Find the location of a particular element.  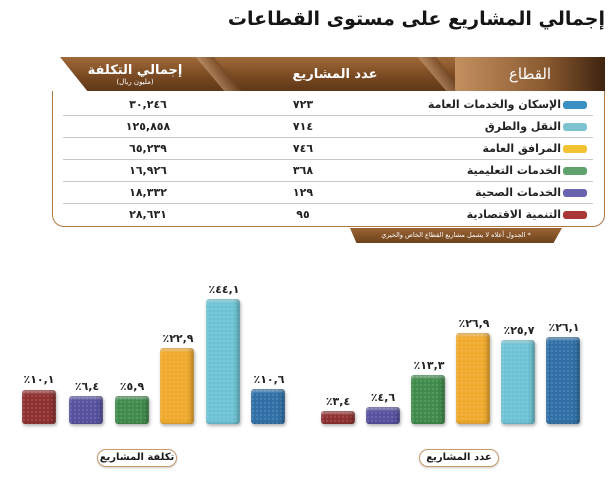

count-cell: ٧١٤ is located at coordinates (303, 126).